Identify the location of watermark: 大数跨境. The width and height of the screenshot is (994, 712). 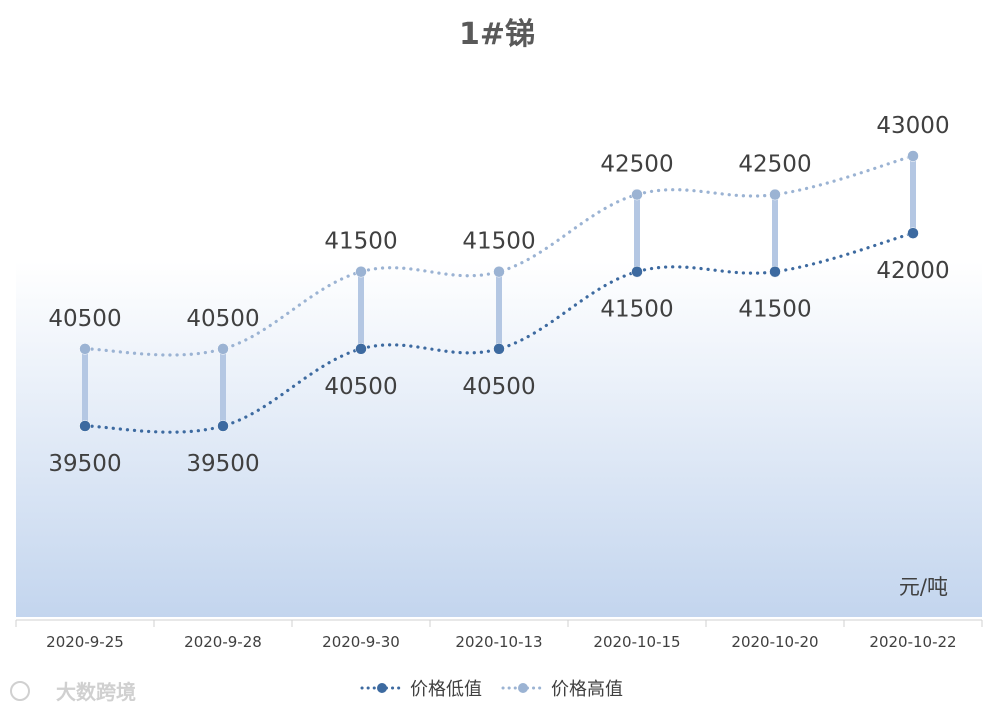
(73, 692).